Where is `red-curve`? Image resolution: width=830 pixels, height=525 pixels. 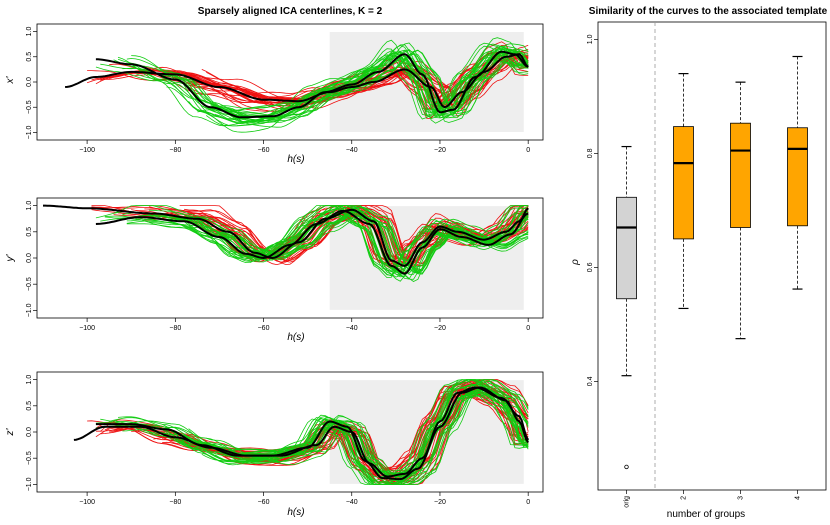 red-curve is located at coordinates (356, 80).